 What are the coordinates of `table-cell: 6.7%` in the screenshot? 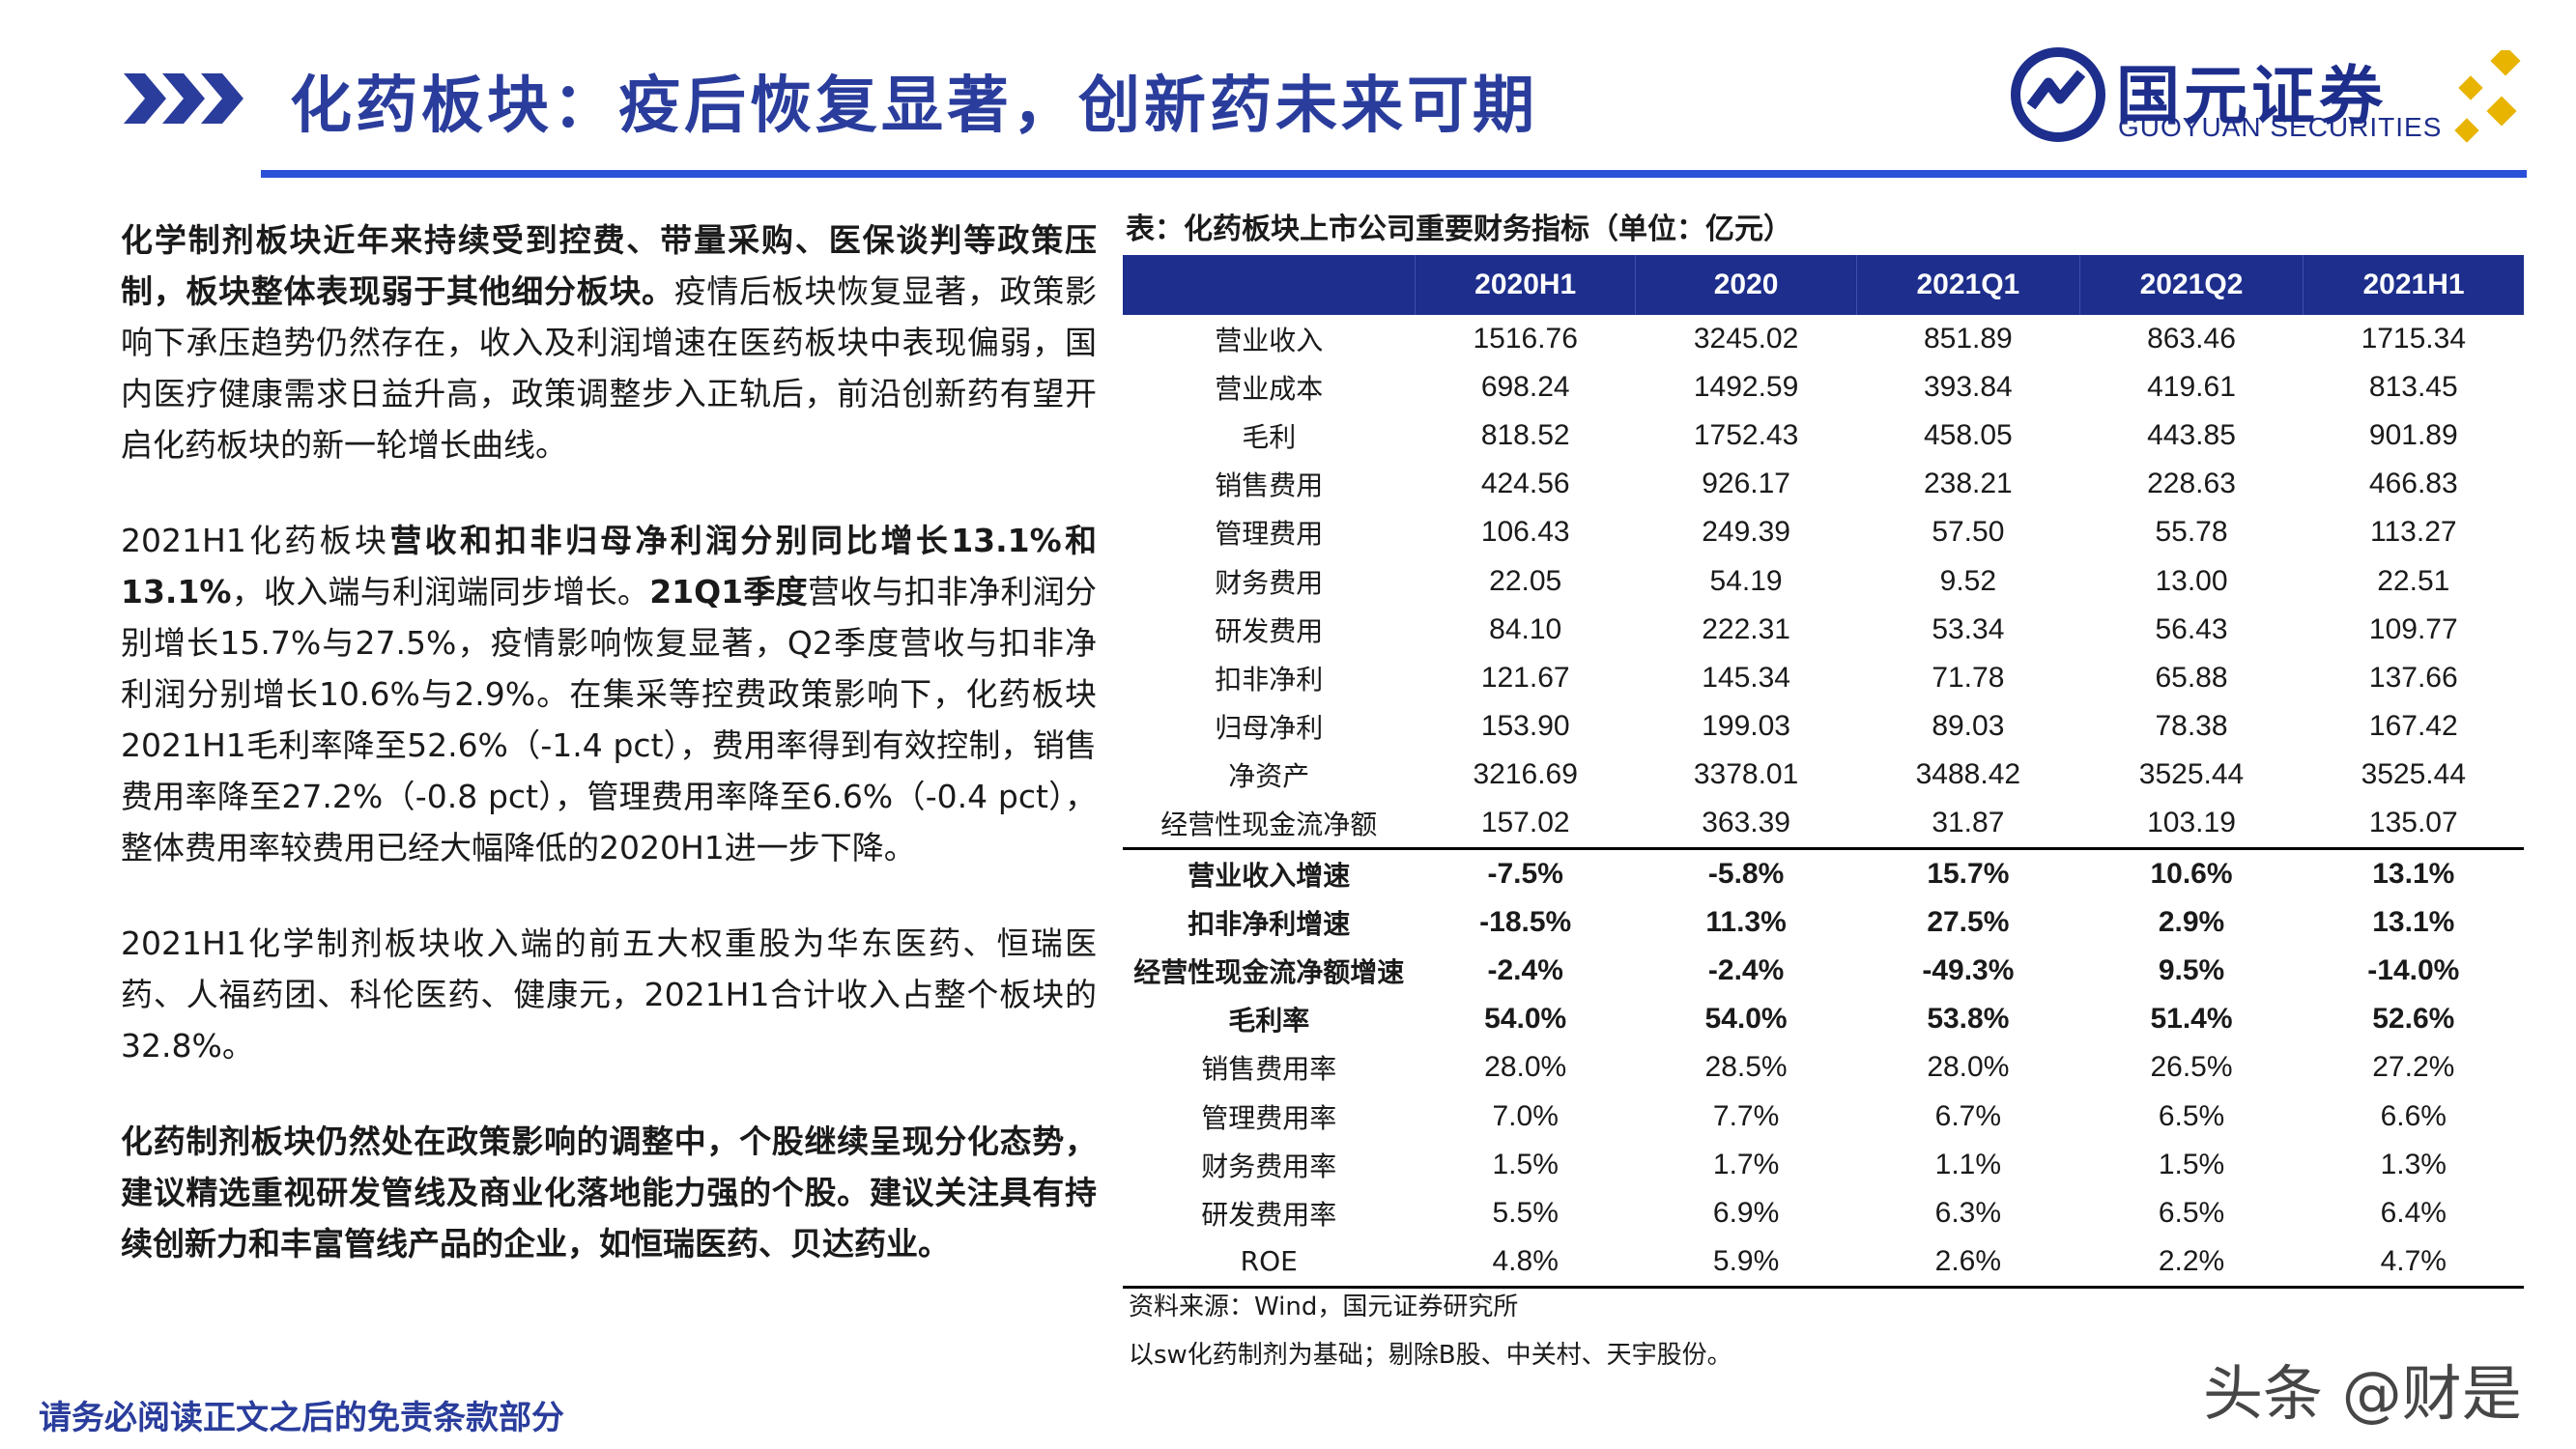 It's located at (1968, 1115).